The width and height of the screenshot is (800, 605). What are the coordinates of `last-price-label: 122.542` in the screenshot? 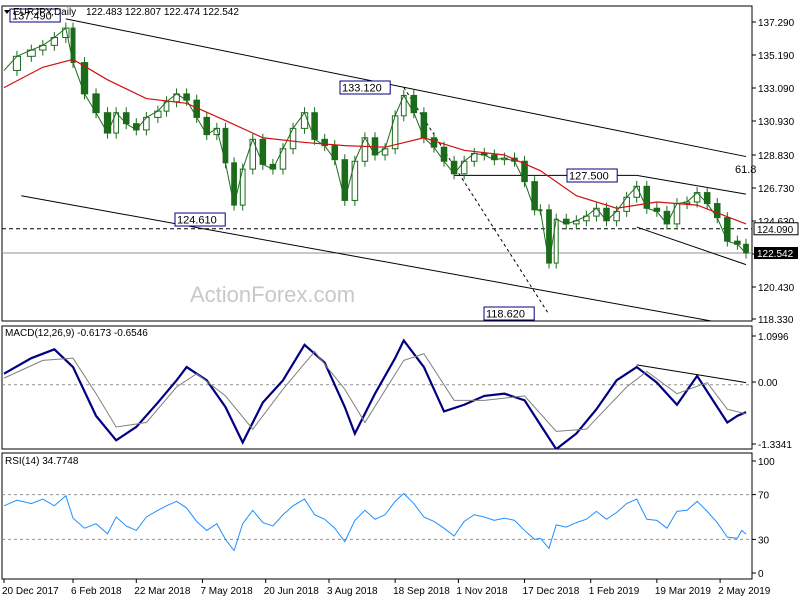 It's located at (775, 254).